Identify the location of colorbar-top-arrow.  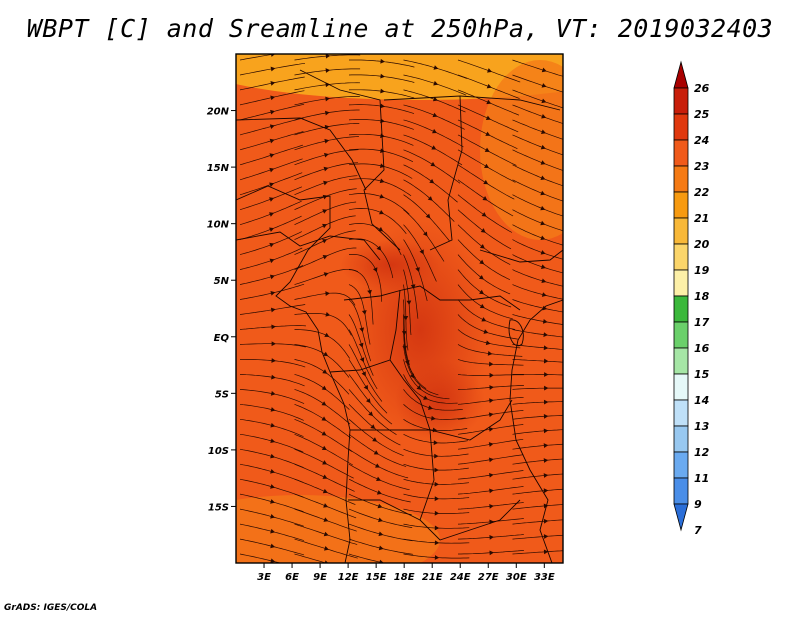
(681, 74).